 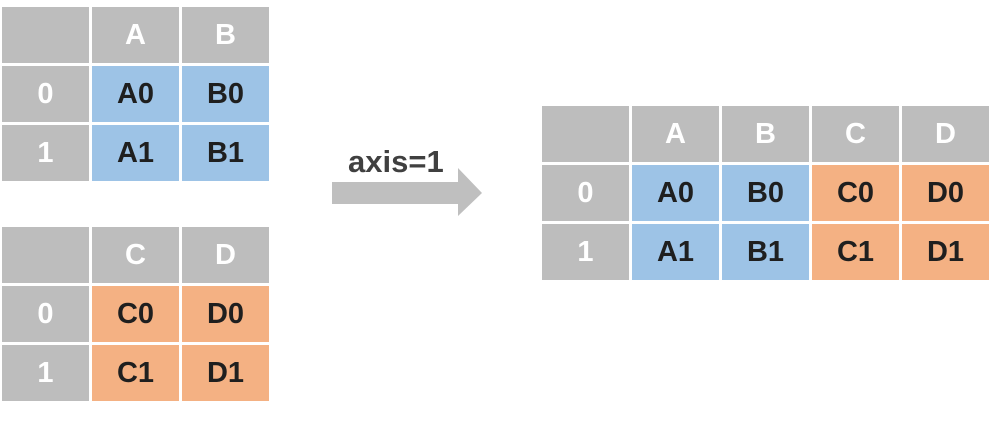 What do you see at coordinates (396, 161) in the screenshot?
I see `axis-label: axis=1` at bounding box center [396, 161].